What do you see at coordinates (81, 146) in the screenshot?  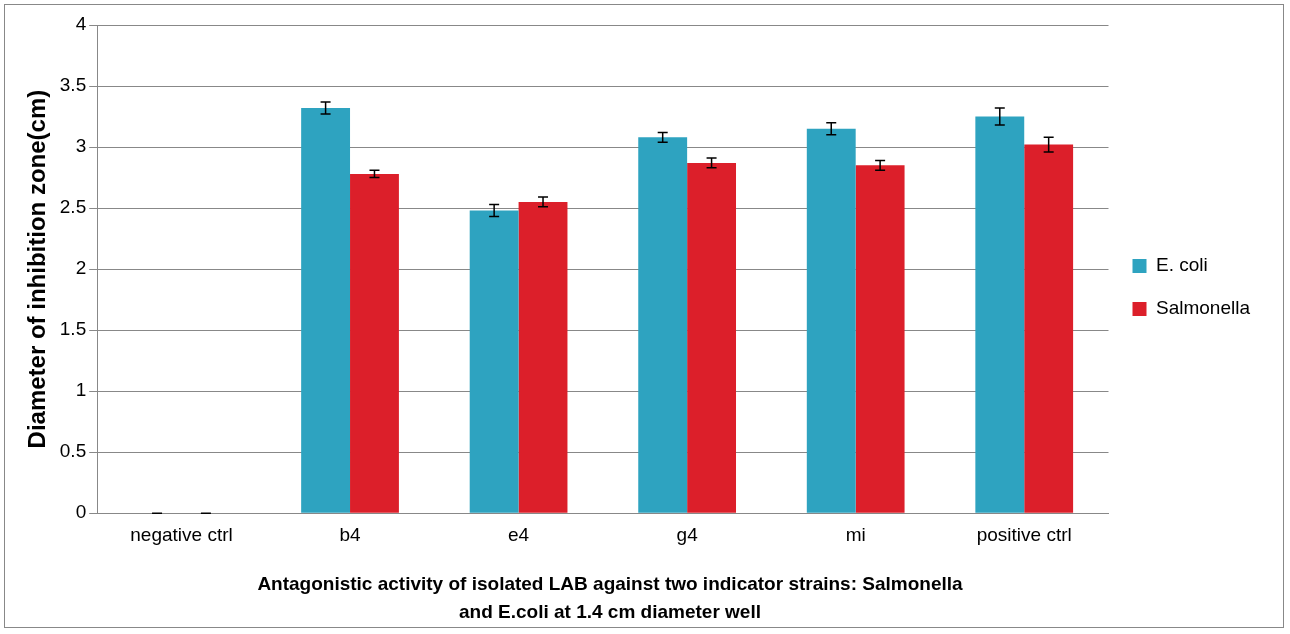 I see `y-tick-label: 3` at bounding box center [81, 146].